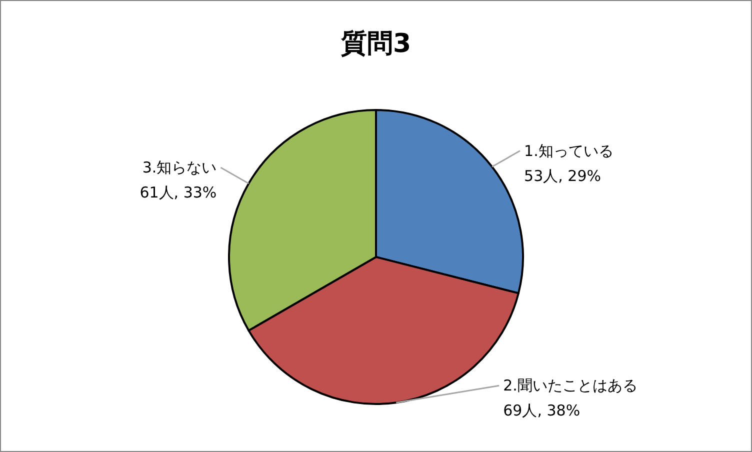 The image size is (752, 452). What do you see at coordinates (178, 193) in the screenshot?
I see `data-label: 61人, 33%` at bounding box center [178, 193].